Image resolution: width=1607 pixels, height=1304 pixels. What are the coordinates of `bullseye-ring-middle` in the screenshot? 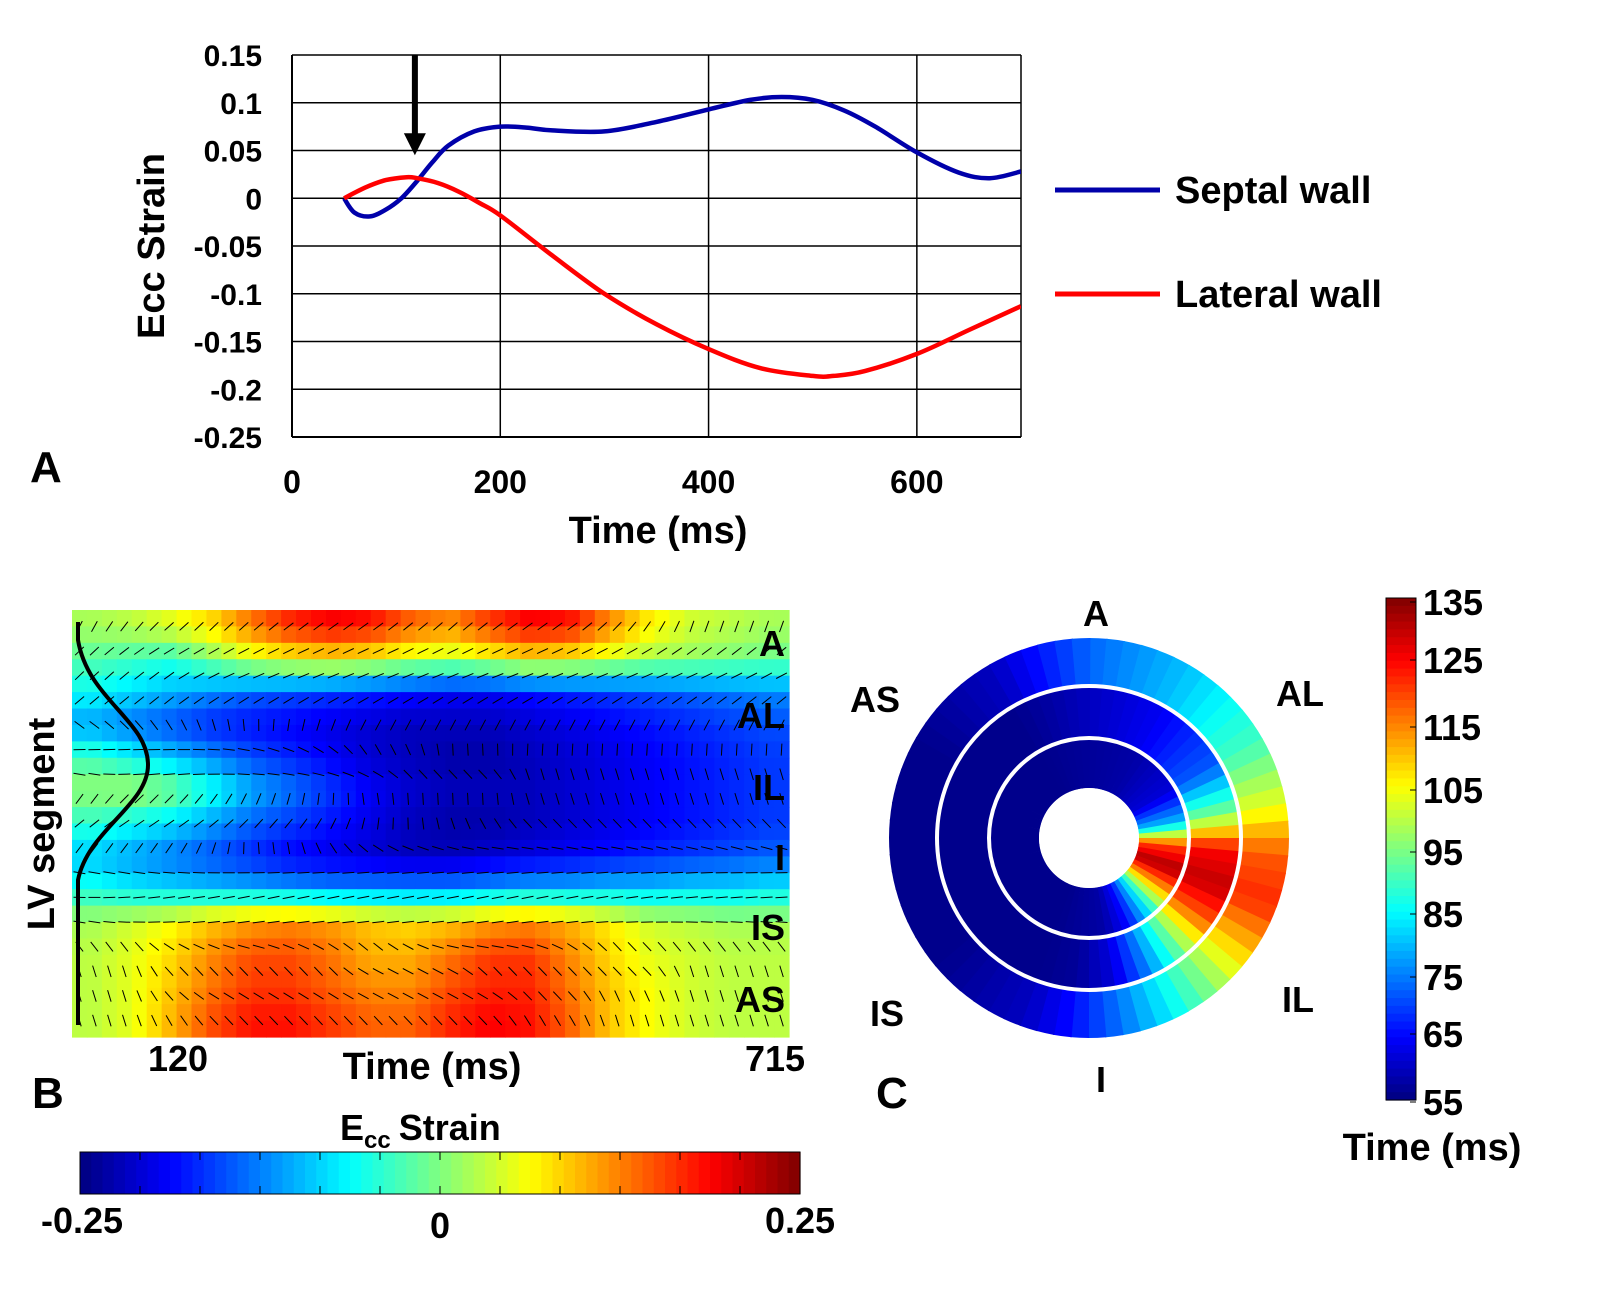 It's located at (1089, 838).